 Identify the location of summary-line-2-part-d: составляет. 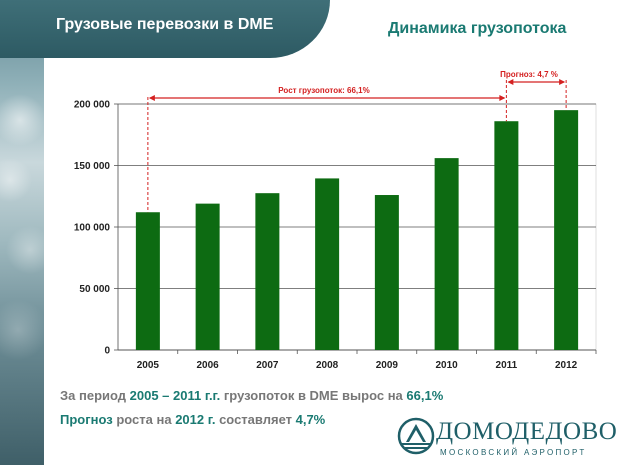
(255, 419).